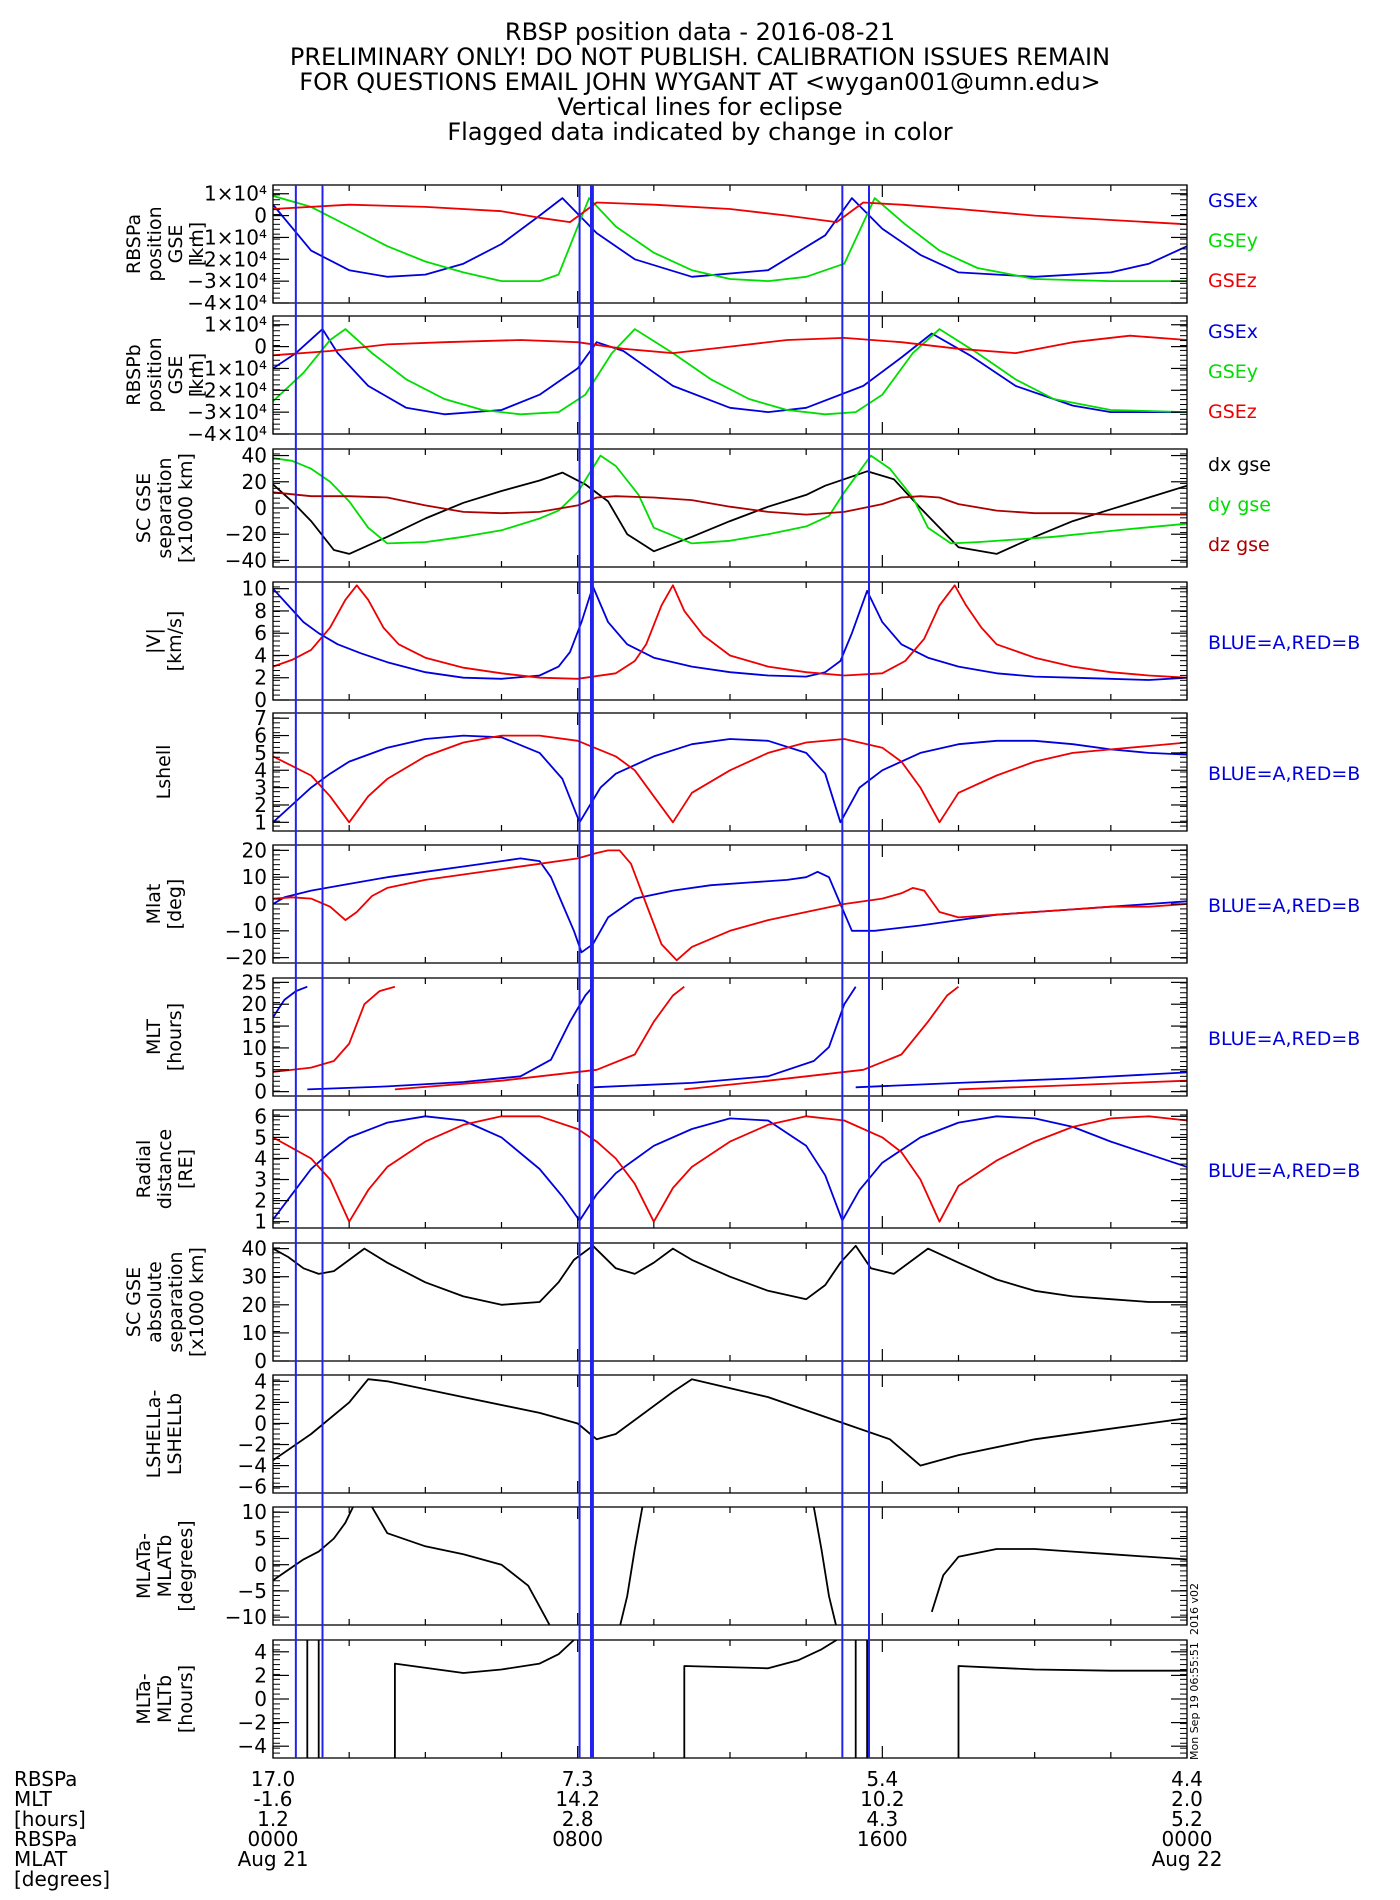  Describe the element at coordinates (254, 1026) in the screenshot. I see `tick-label: 15` at that location.